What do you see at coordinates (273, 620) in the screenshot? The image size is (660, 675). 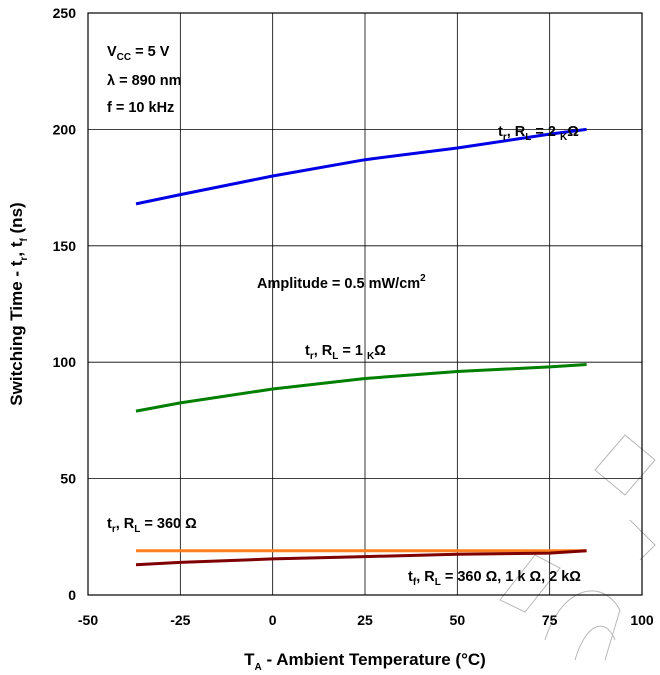 I see `x-tick-label: 0` at bounding box center [273, 620].